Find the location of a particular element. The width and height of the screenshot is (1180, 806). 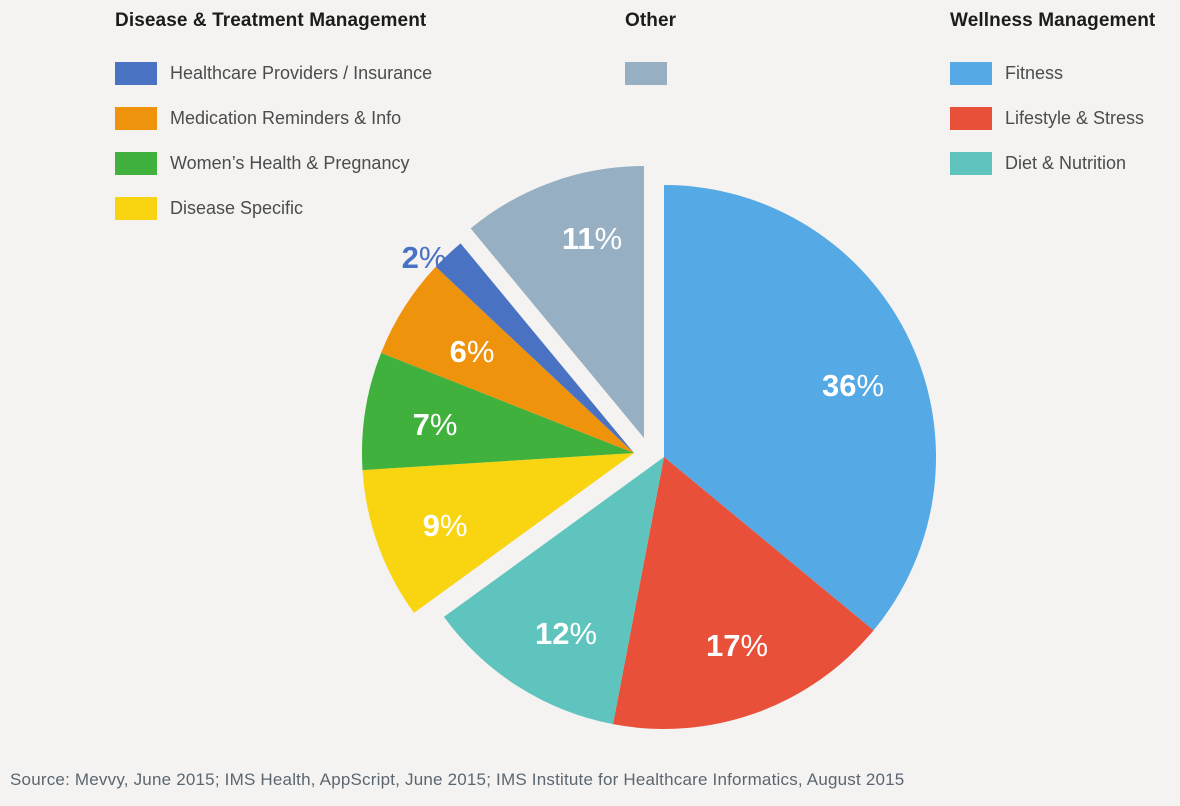

pie-slice-disease-specific is located at coordinates (498, 533).